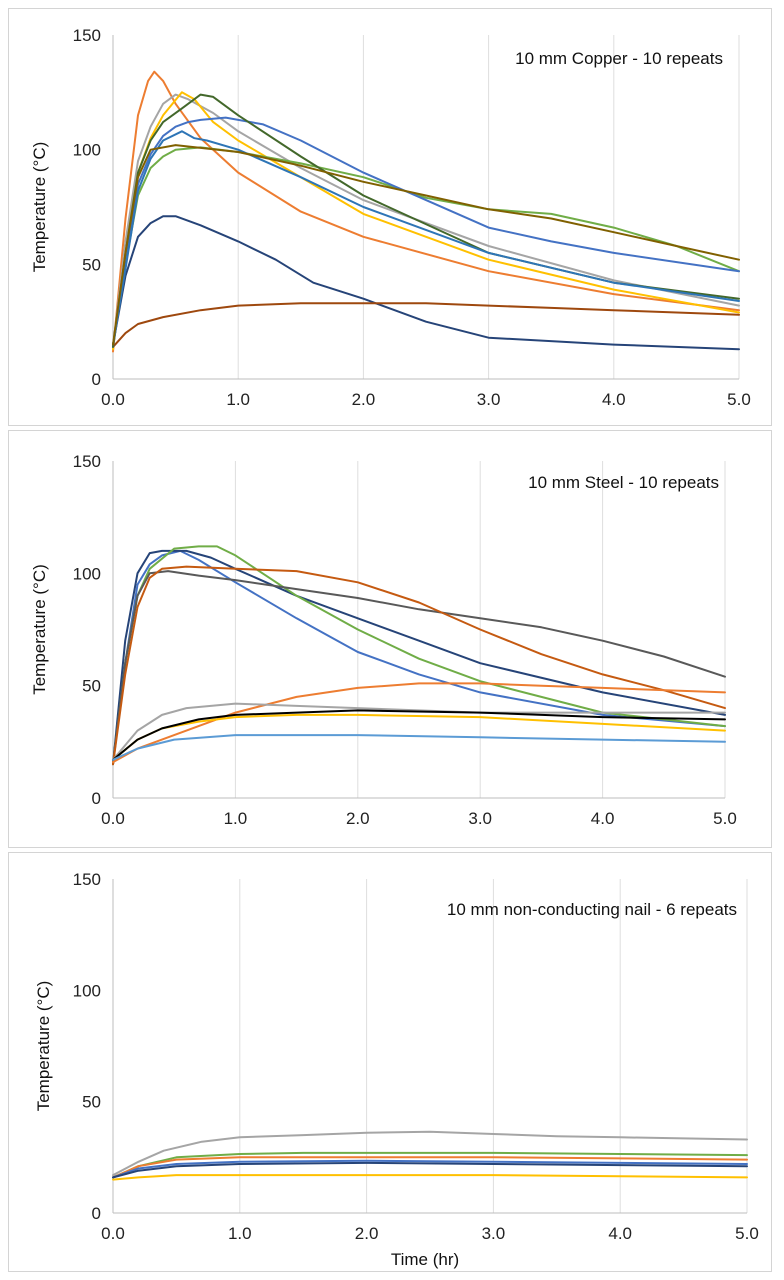 The height and width of the screenshot is (1280, 784). Describe the element at coordinates (619, 58) in the screenshot. I see `chart-title: 10 mm Copper - 10 repeats` at that location.